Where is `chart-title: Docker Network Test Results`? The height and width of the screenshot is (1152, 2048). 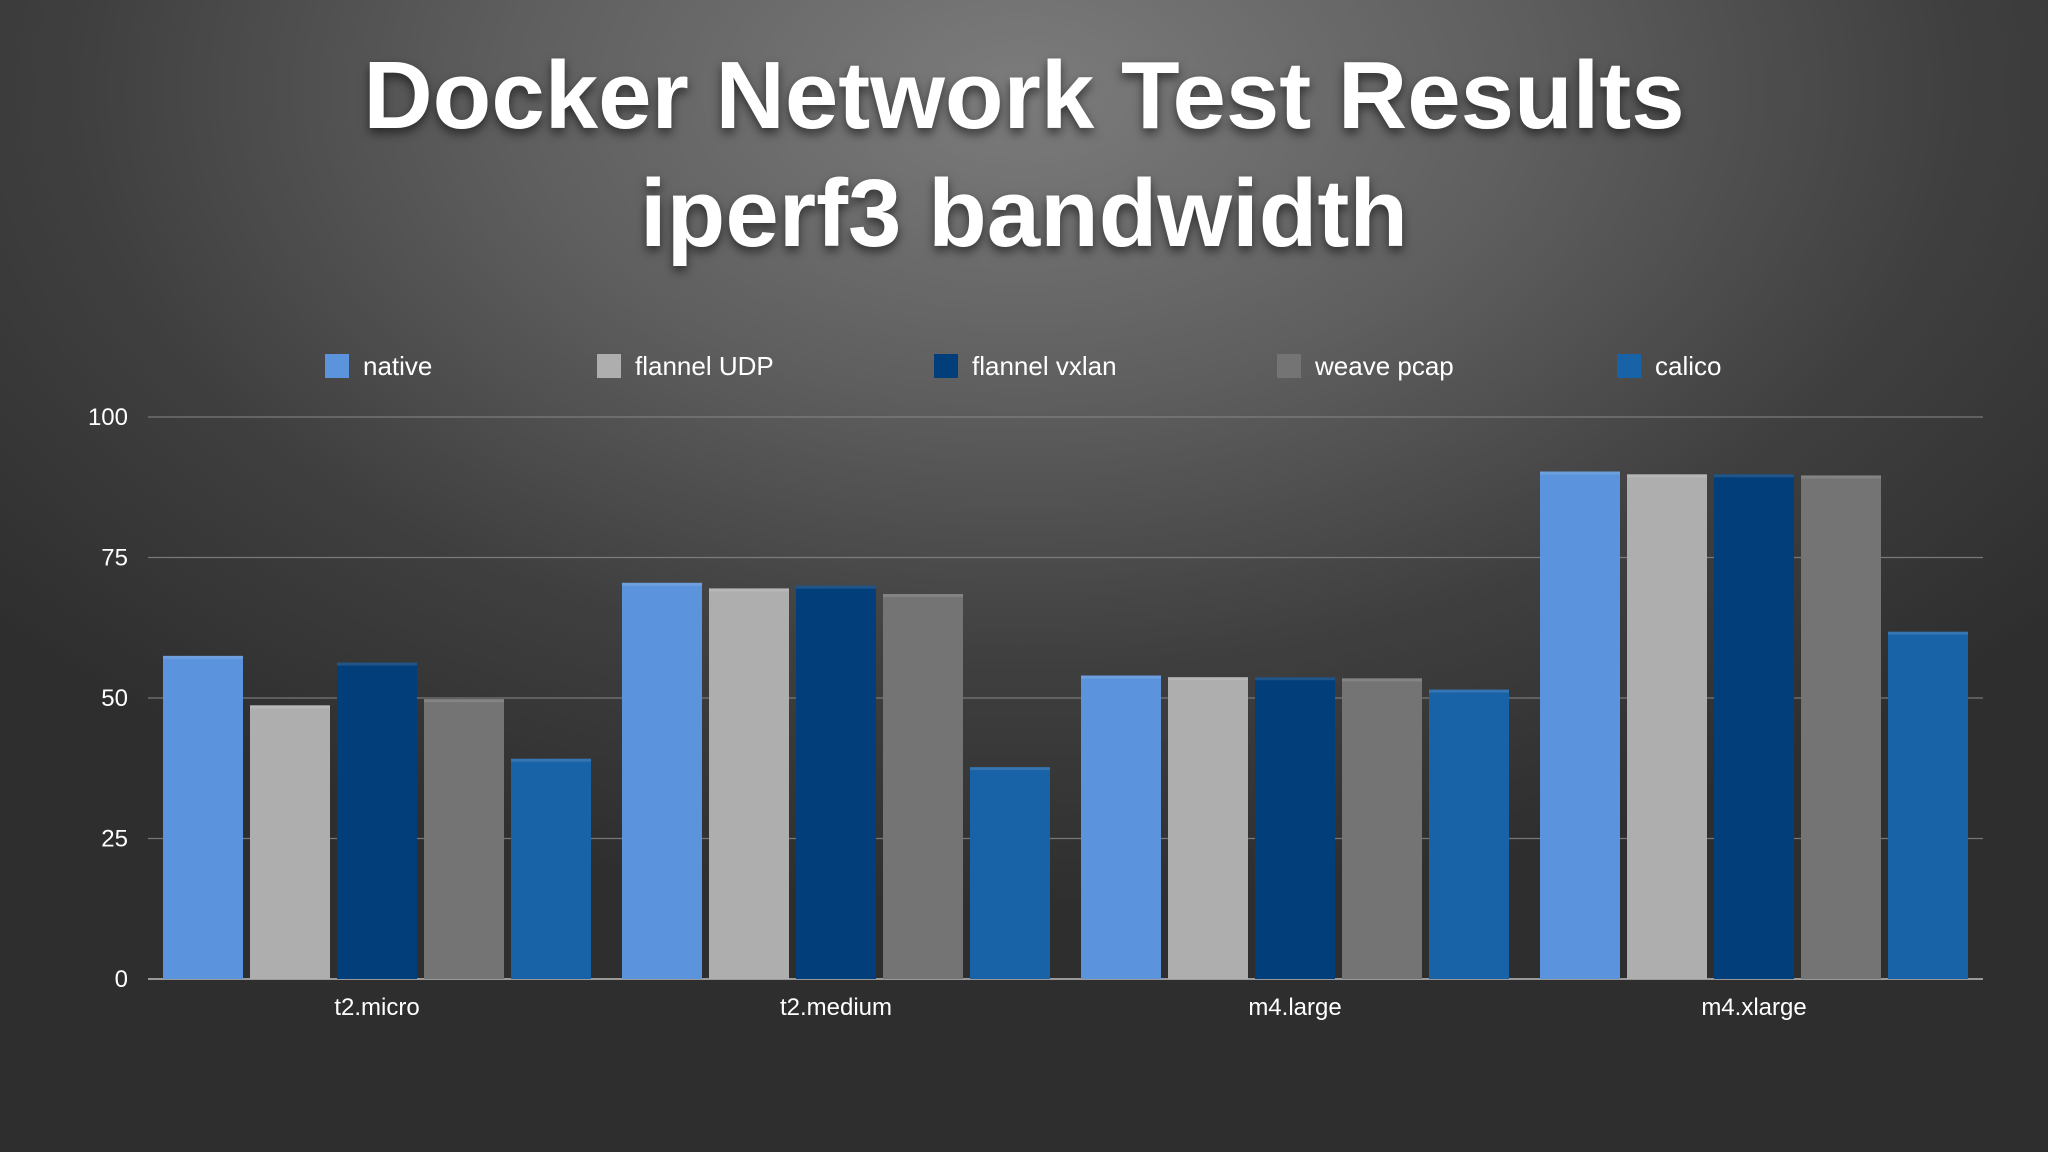 chart-title: Docker Network Test Results is located at coordinates (1024, 95).